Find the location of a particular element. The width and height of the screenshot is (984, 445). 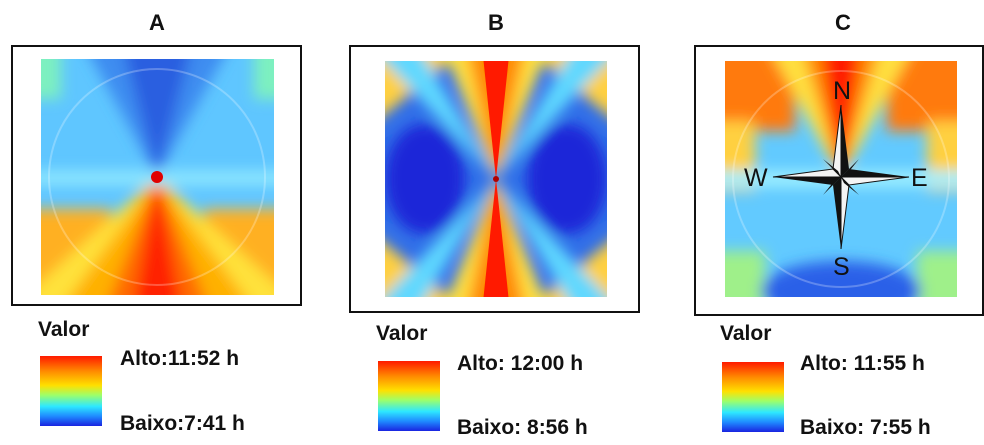

radiation-heatmap-b is located at coordinates (496, 179).